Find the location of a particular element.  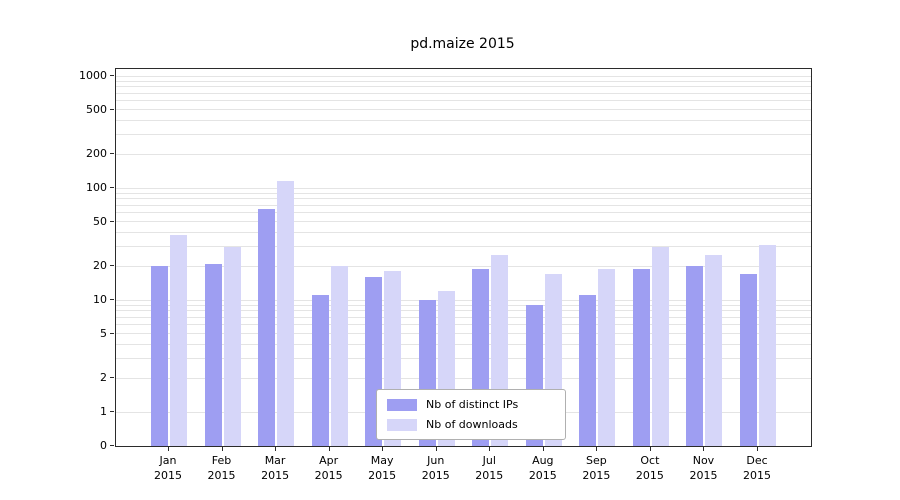

y-tick-label: 50 is located at coordinates (100, 221).